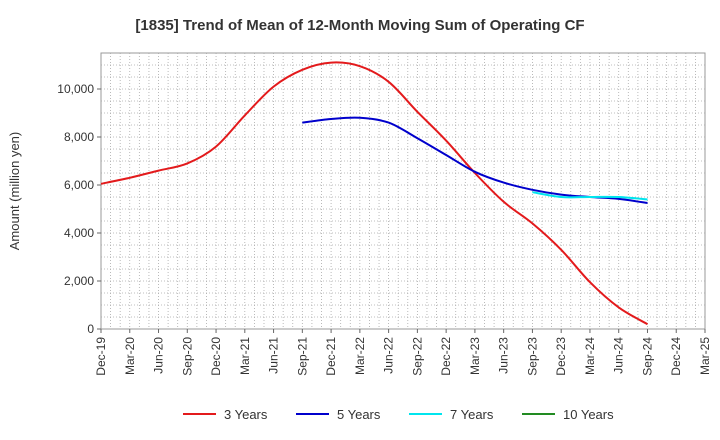  Describe the element at coordinates (245, 356) in the screenshot. I see `x-tick-label: Mar-21` at that location.